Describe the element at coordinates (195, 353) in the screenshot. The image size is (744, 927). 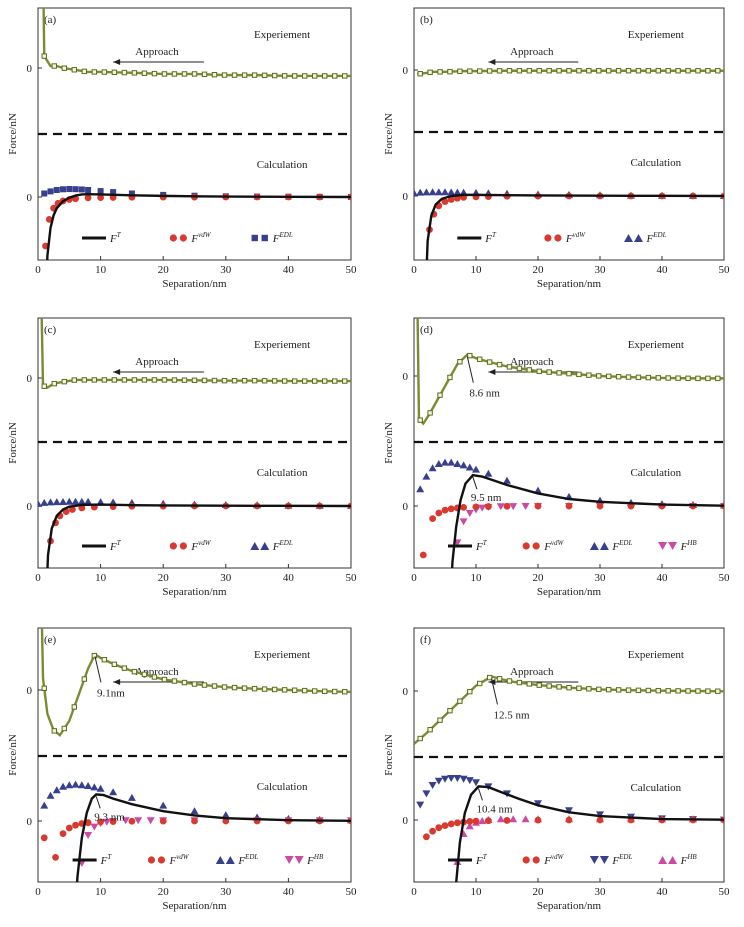
I see `experiment-curve` at that location.